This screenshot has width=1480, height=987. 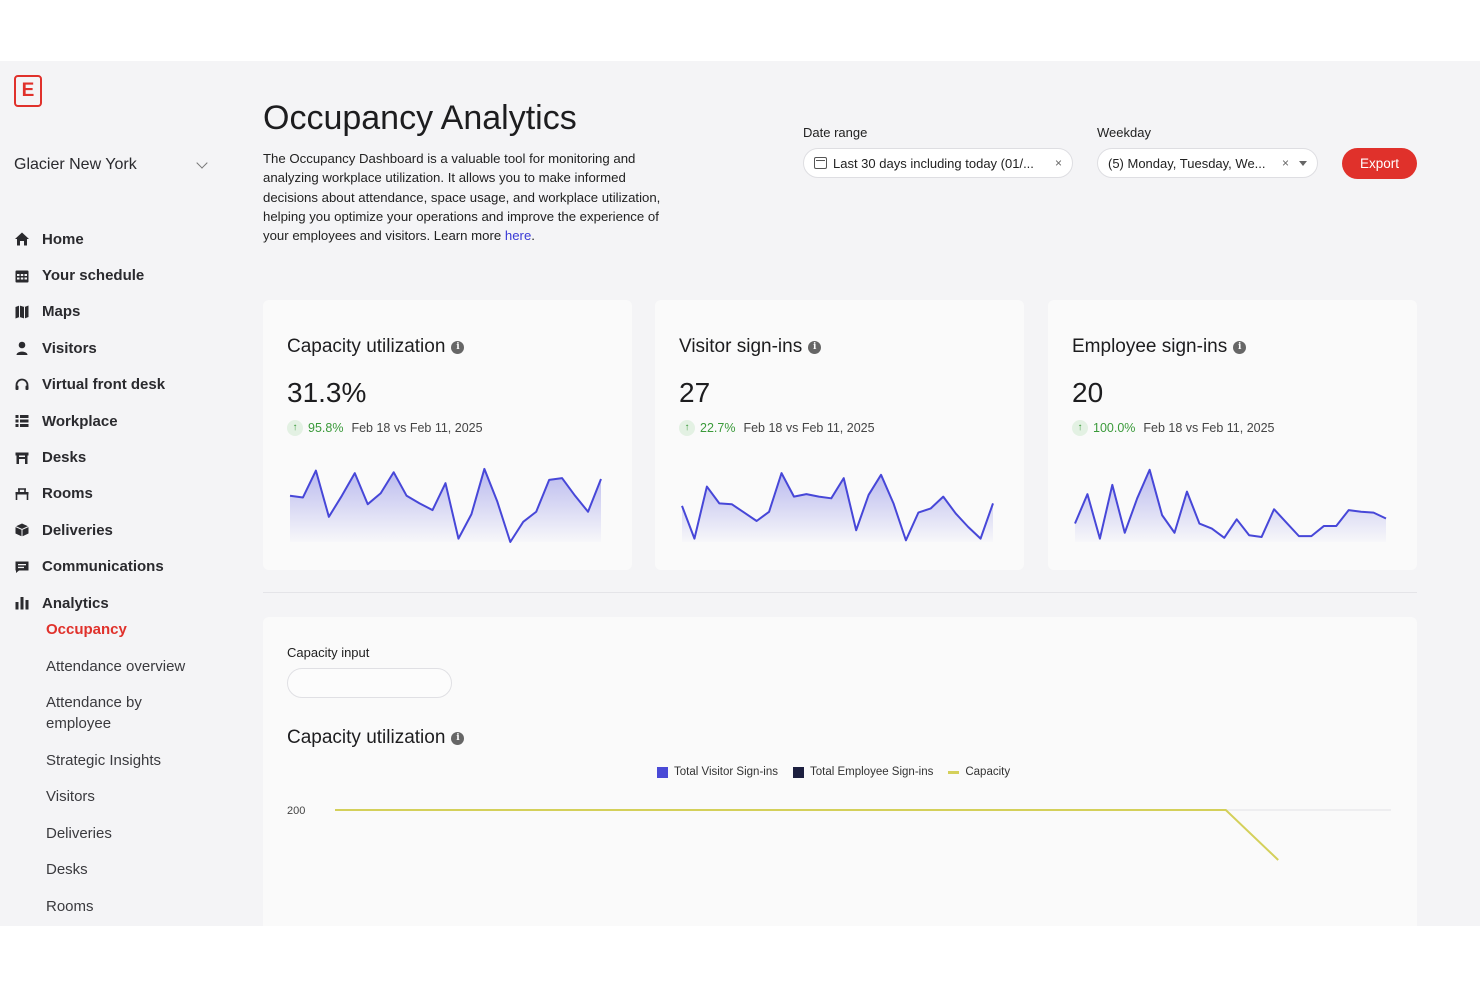 What do you see at coordinates (807, 835) in the screenshot?
I see `capacity-series-line` at bounding box center [807, 835].